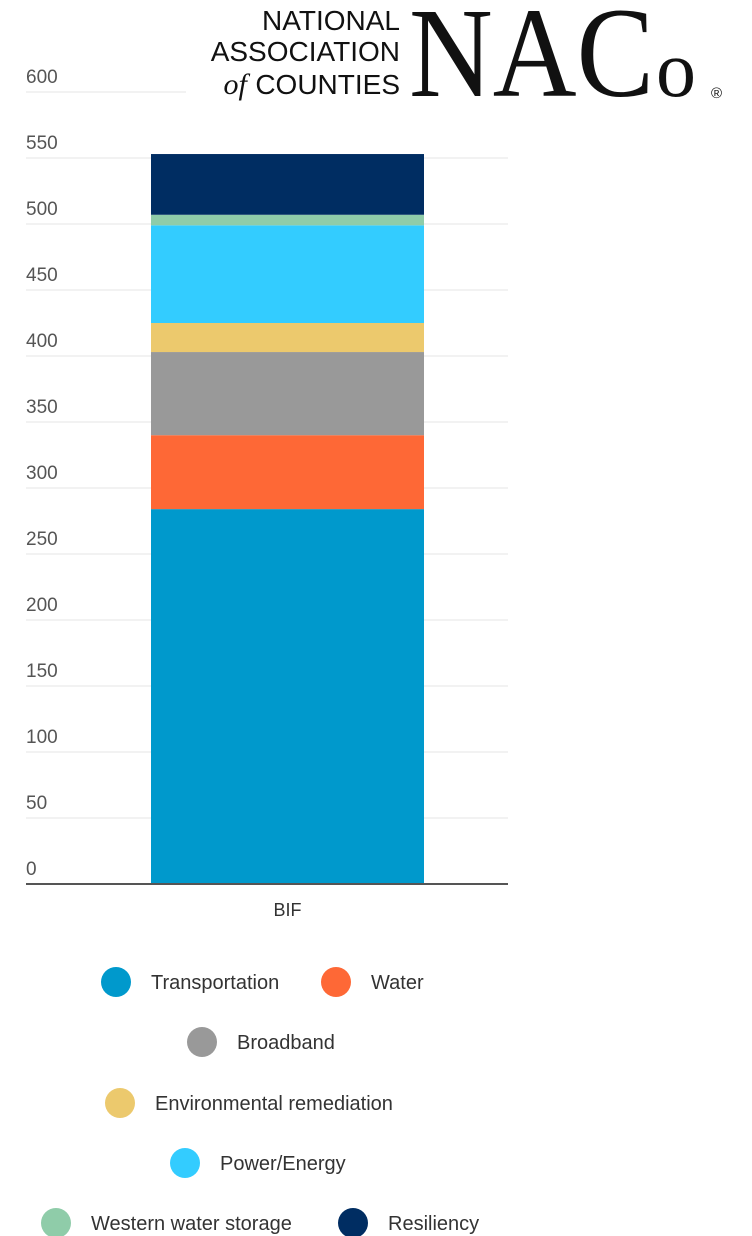 Image resolution: width=752 pixels, height=1236 pixels. What do you see at coordinates (397, 983) in the screenshot?
I see `legend-label: Water` at bounding box center [397, 983].